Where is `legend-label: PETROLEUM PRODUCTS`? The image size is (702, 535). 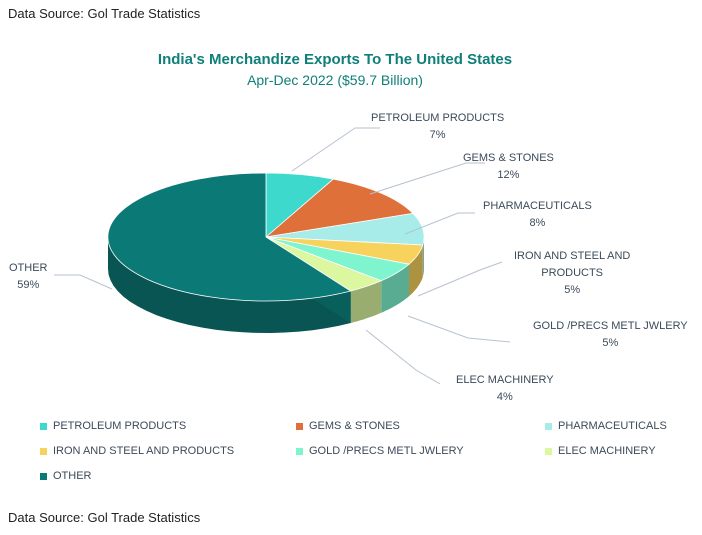
legend-label: PETROLEUM PRODUCTS is located at coordinates (120, 426).